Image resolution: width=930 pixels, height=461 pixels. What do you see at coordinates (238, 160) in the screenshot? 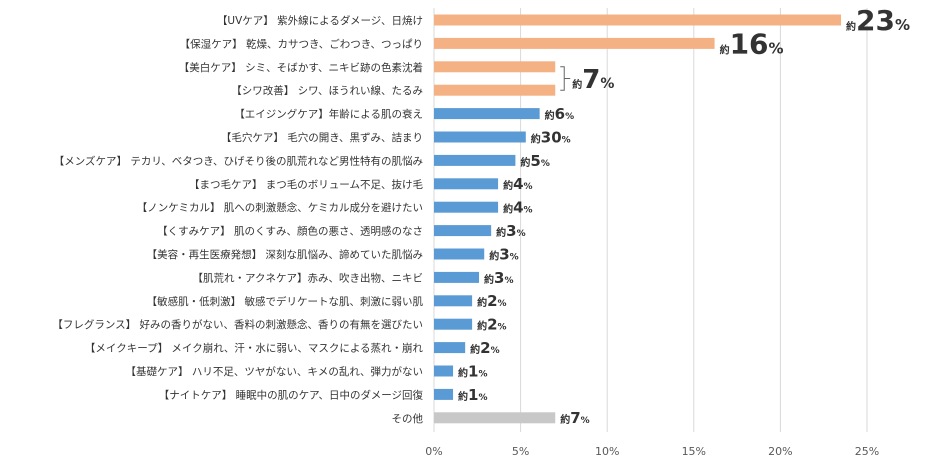
I see `category-label: 【メンズケア】 テカリ、ベタつき、ひげそり後の肌荒れなど男性特有の肌悩み` at bounding box center [238, 160].